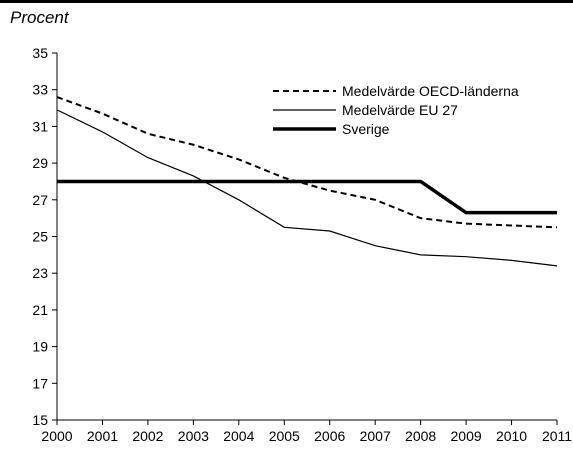  What do you see at coordinates (329, 436) in the screenshot?
I see `x-tick-label: 2006` at bounding box center [329, 436].